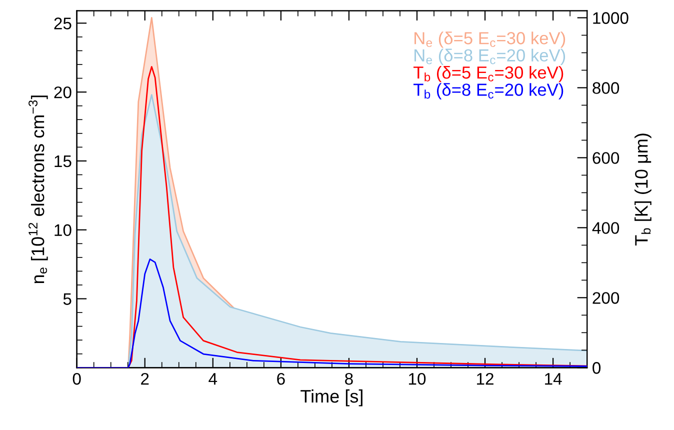 The image size is (674, 430). What do you see at coordinates (490, 56) in the screenshot?
I see `text: N$_{e}$ (δ=8 E$_{c}$=20 keV)` at bounding box center [490, 56].